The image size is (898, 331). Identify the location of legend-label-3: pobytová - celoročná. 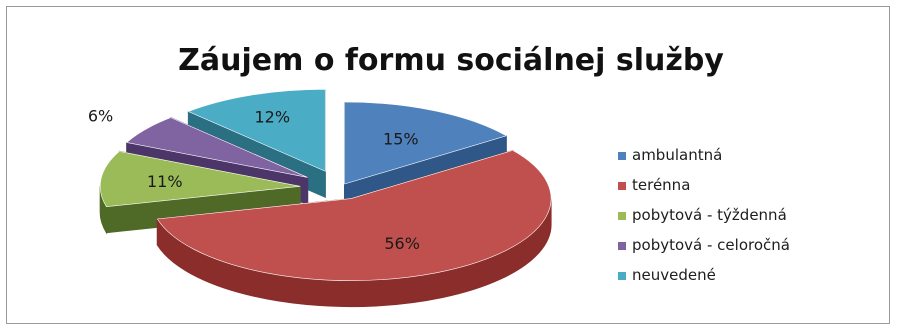
(711, 245).